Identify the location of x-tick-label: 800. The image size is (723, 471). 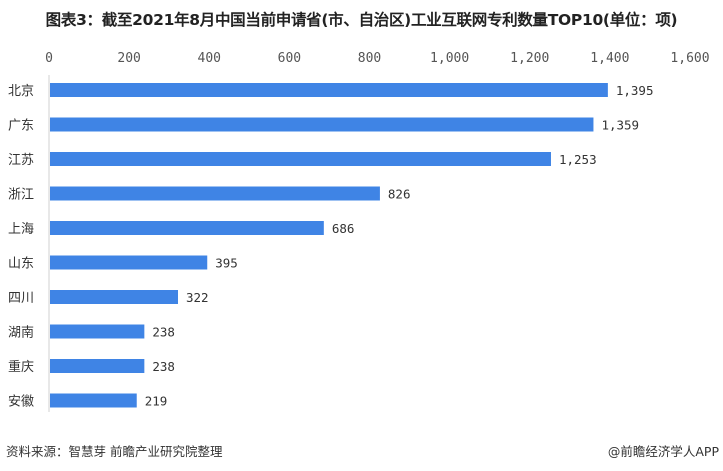
(369, 58).